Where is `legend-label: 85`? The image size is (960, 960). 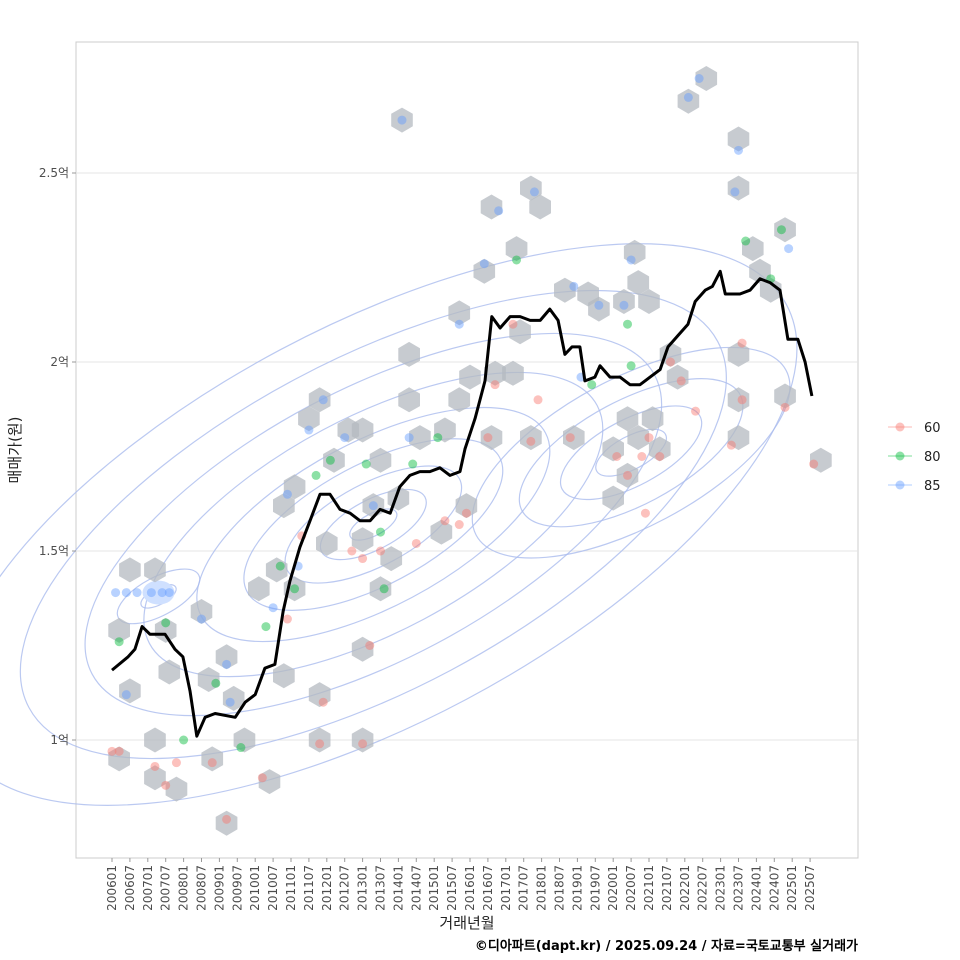 legend-label: 85 is located at coordinates (932, 486).